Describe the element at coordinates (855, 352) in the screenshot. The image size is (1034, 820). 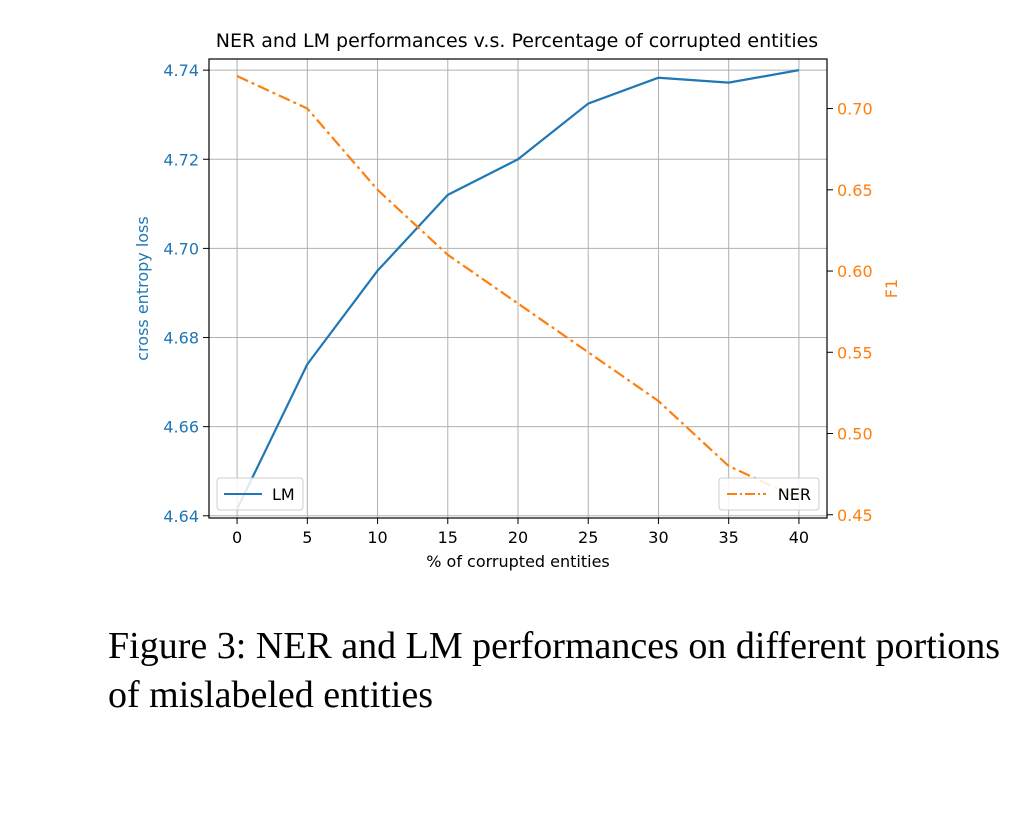
I see `right-y-tick-label: 0.55` at that location.